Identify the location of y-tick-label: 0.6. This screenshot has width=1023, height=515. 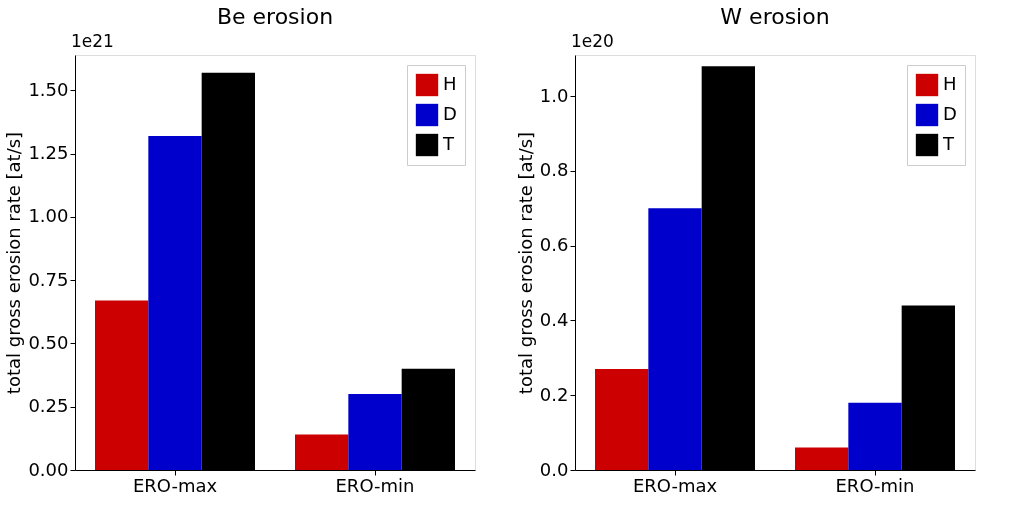
(554, 245).